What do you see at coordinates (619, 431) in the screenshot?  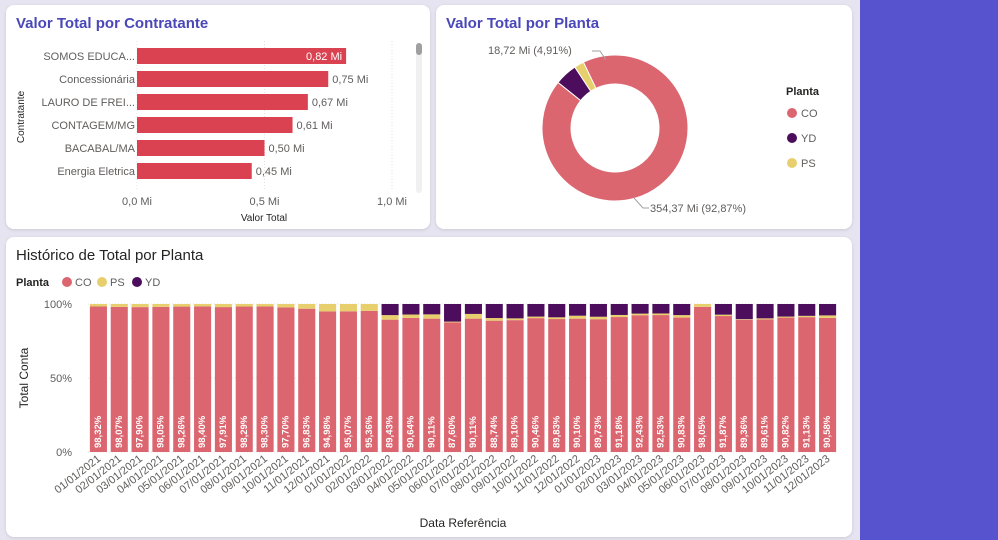 I see `data-label: 91,18%` at bounding box center [619, 431].